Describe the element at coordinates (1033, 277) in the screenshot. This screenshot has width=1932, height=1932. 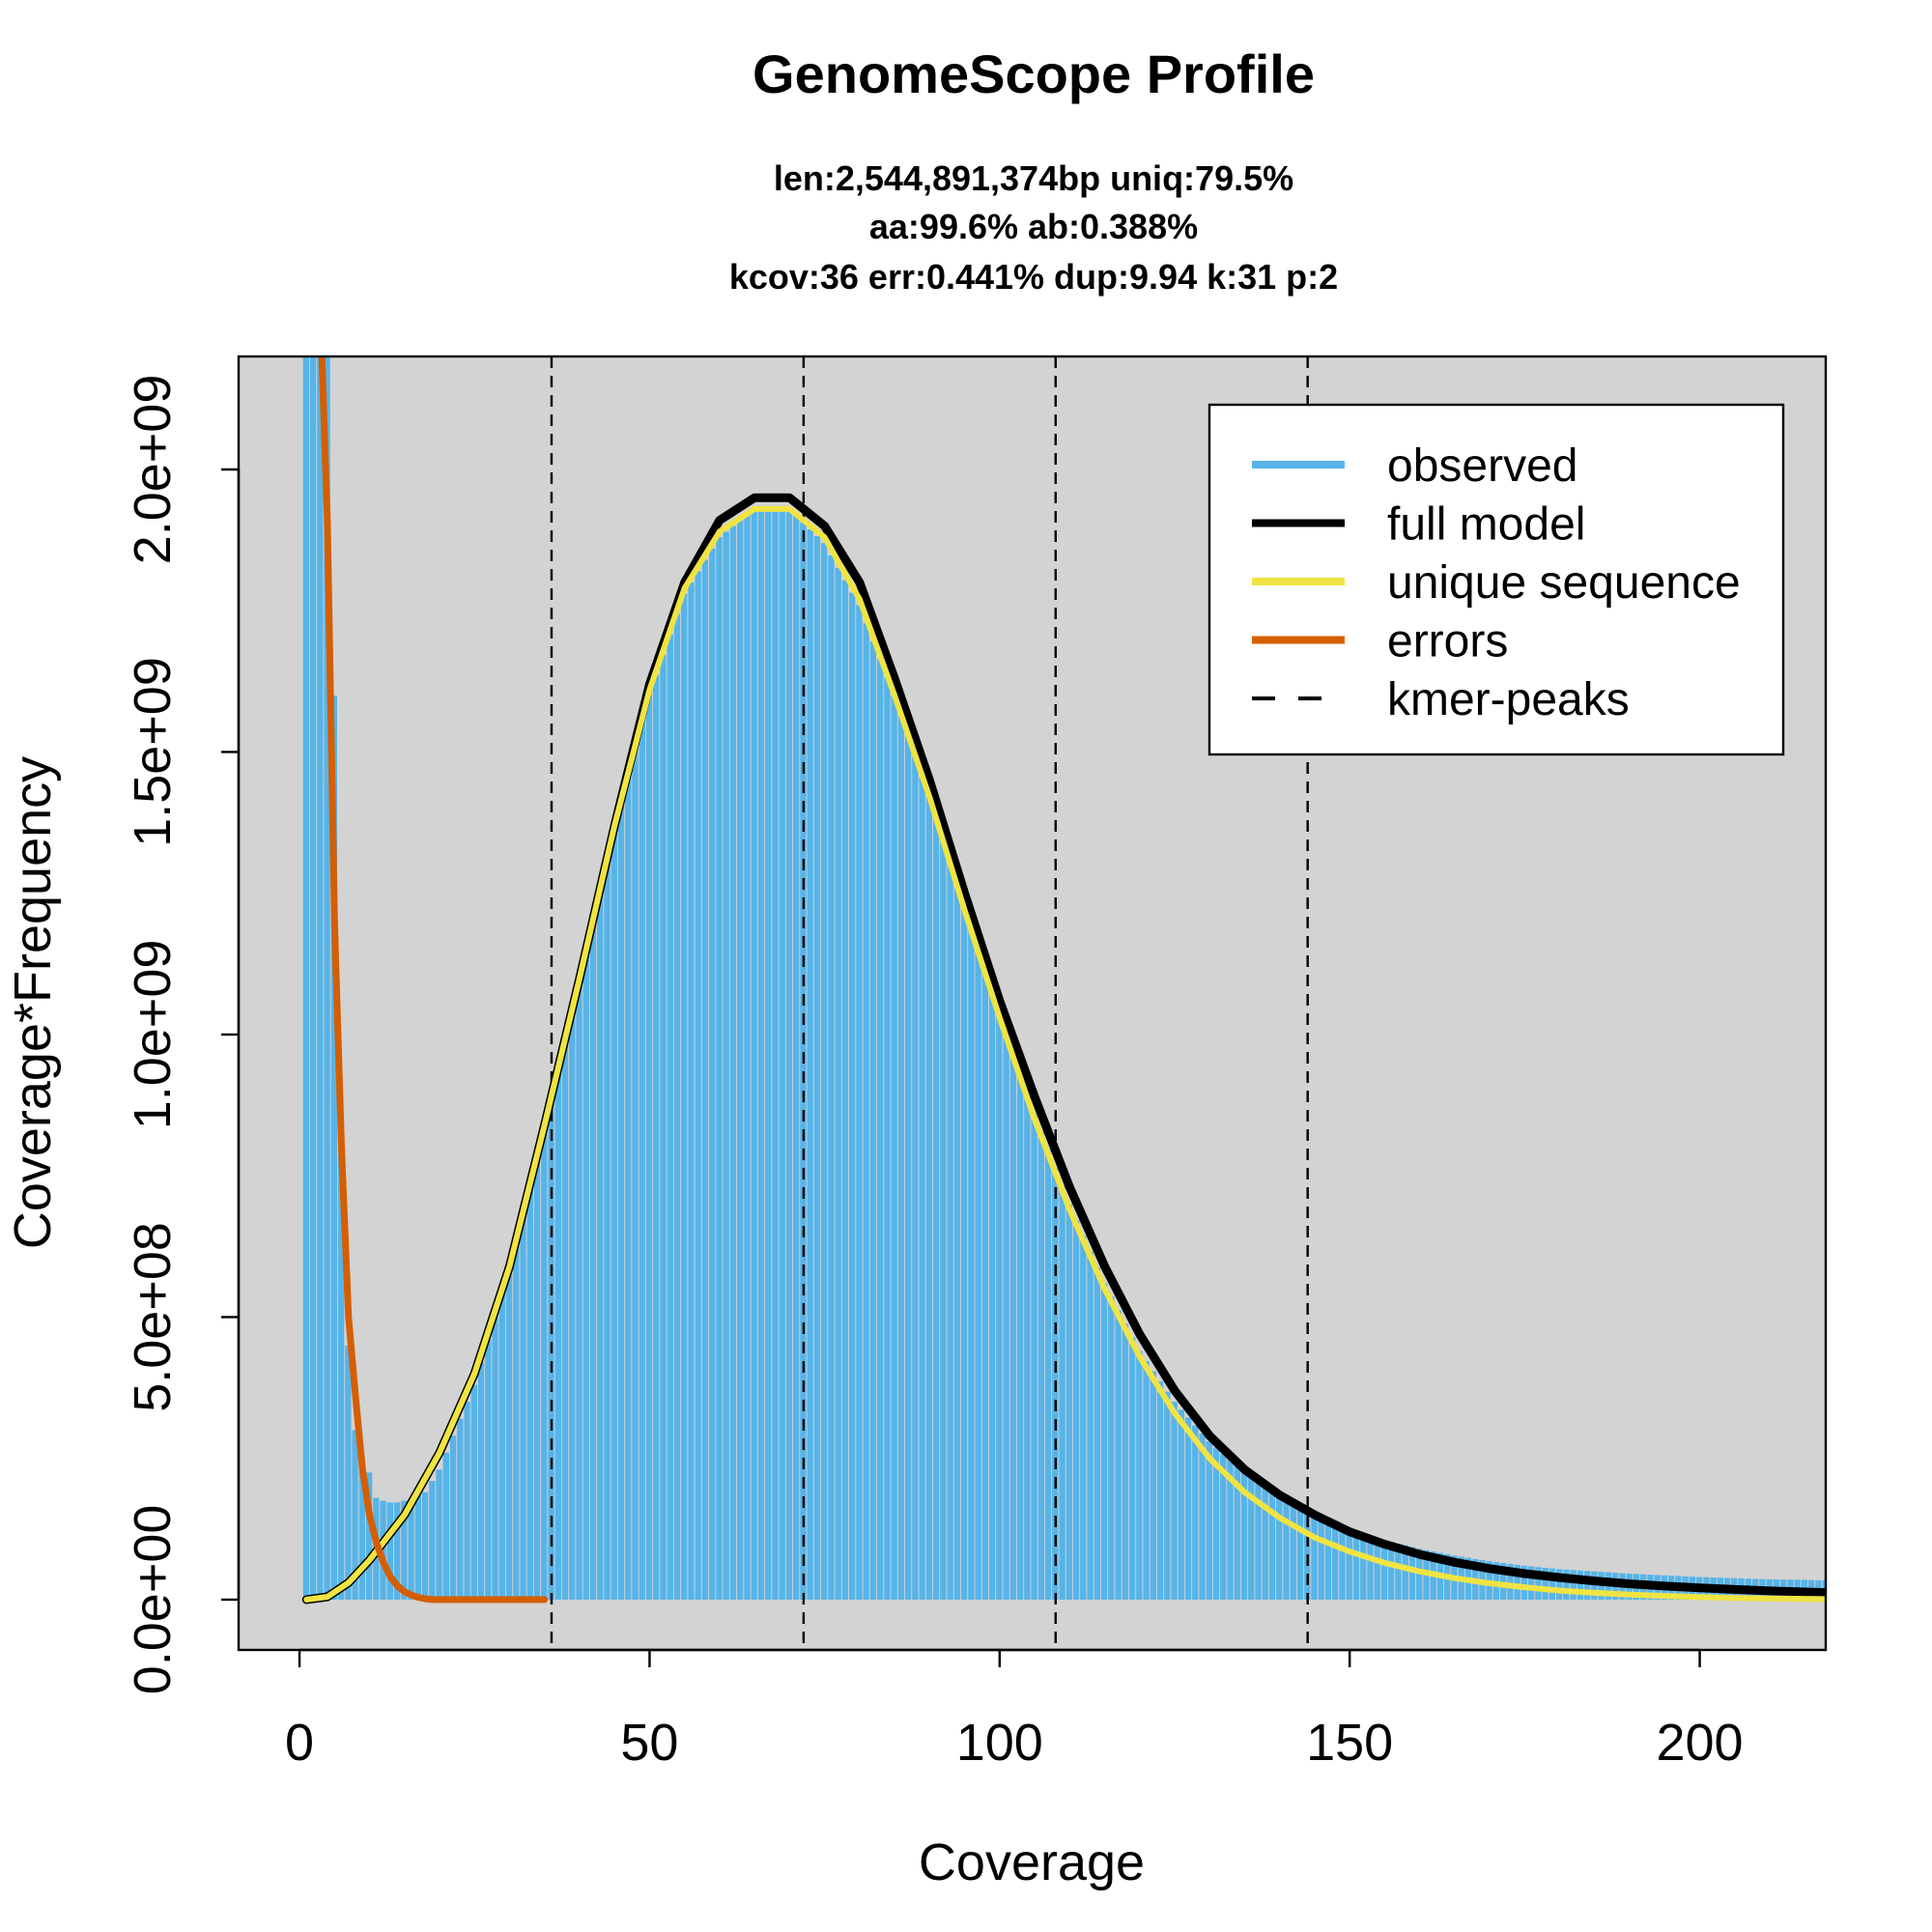
I see `chart-subtitle-line-3: kcov:36 err:0.441% dup:9.94 k:31 p:2` at that location.